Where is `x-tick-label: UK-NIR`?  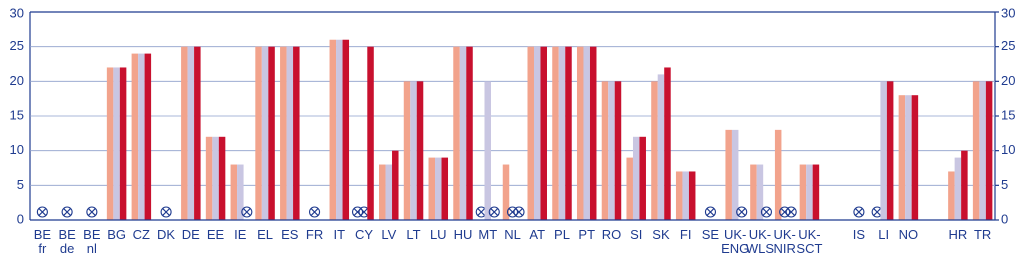 x-tick-label: UK-NIR is located at coordinates (784, 241).